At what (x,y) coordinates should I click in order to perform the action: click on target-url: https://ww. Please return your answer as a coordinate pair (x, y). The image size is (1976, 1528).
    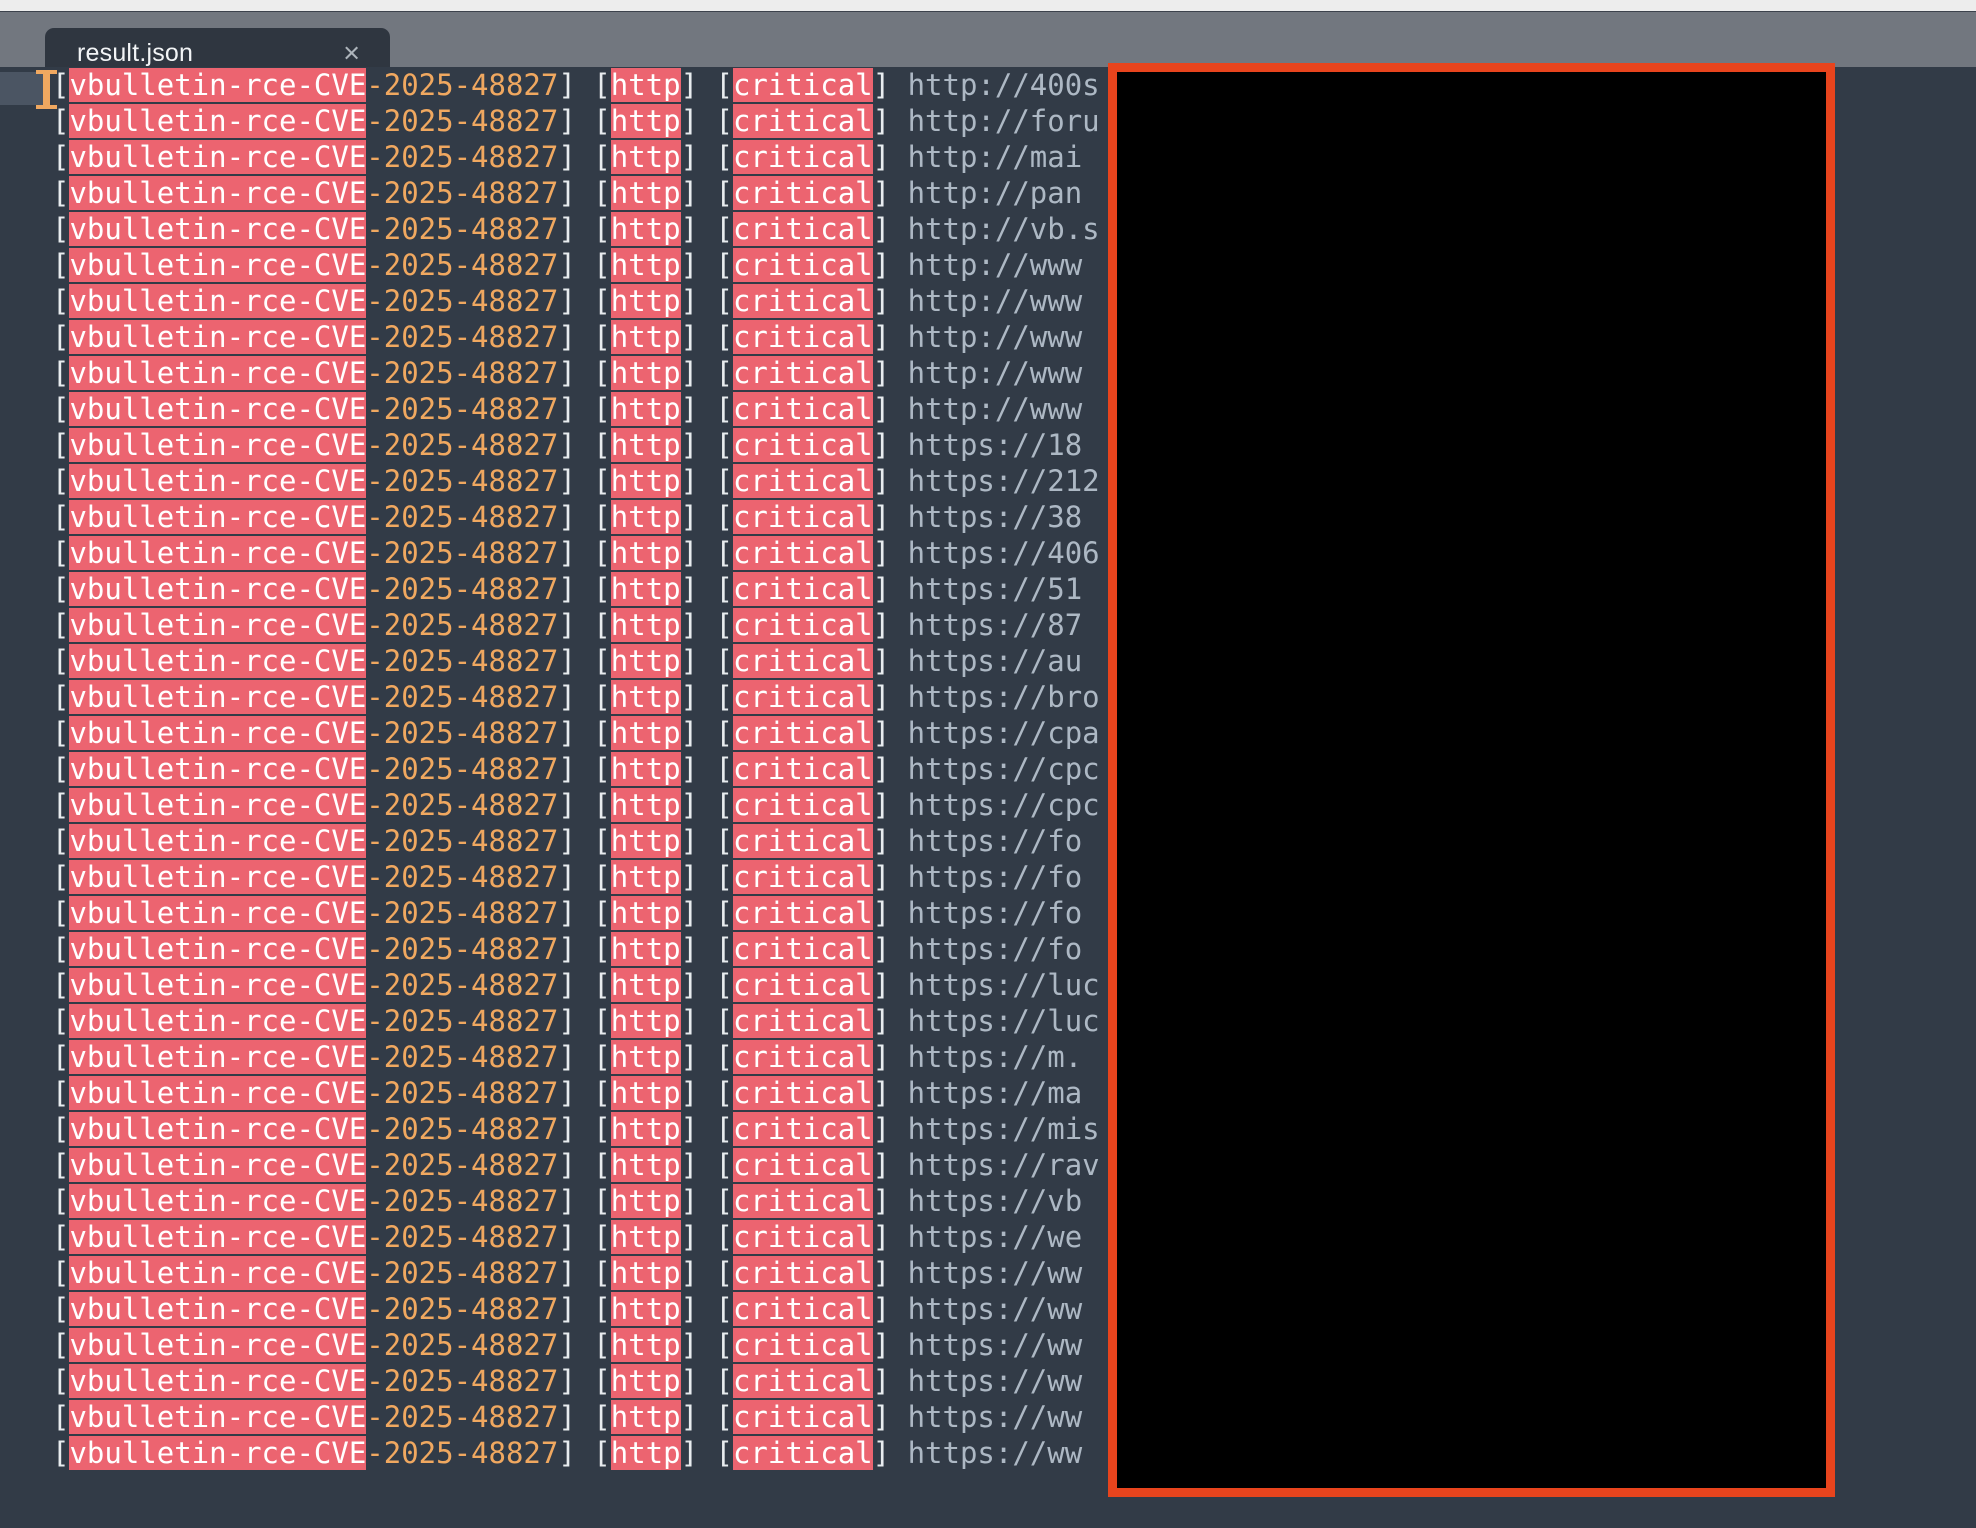
    Looking at the image, I should click on (995, 1309).